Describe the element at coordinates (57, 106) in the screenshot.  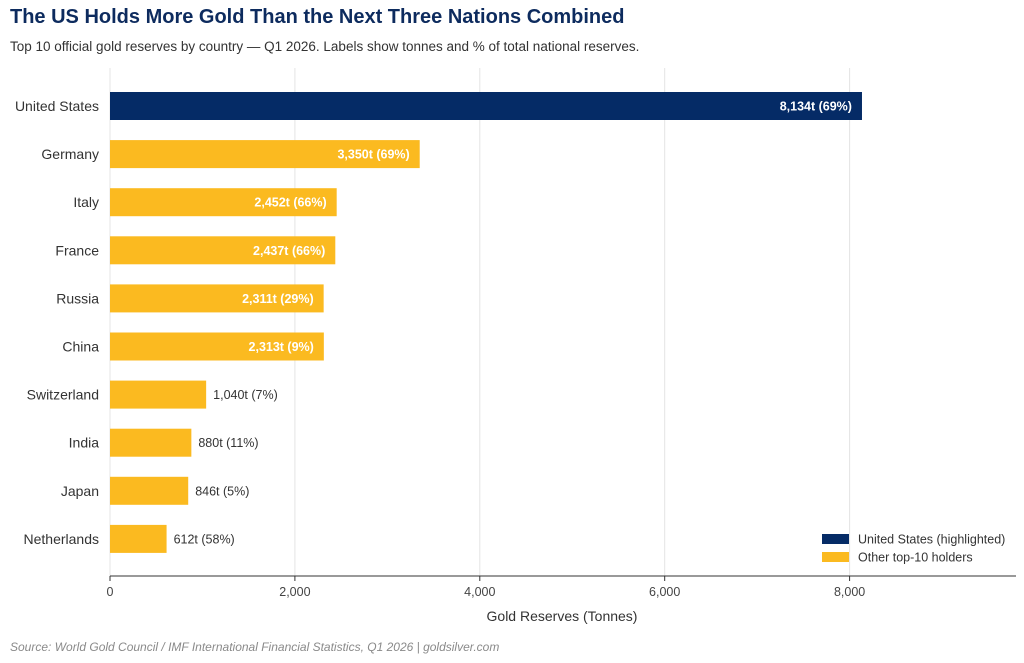
I see `category-label: United States` at that location.